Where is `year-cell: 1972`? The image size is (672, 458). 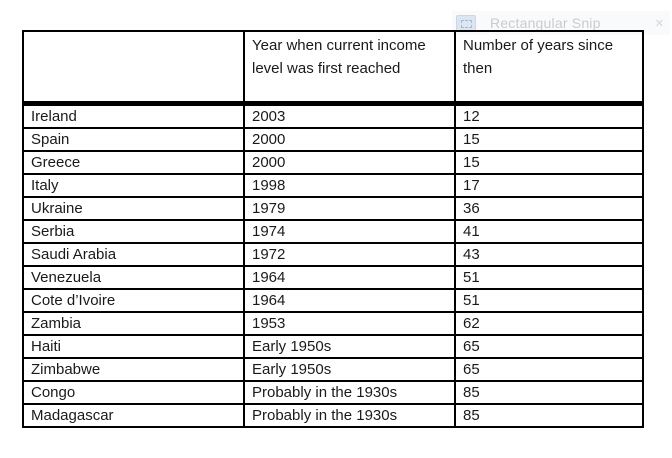 year-cell: 1972 is located at coordinates (349, 254).